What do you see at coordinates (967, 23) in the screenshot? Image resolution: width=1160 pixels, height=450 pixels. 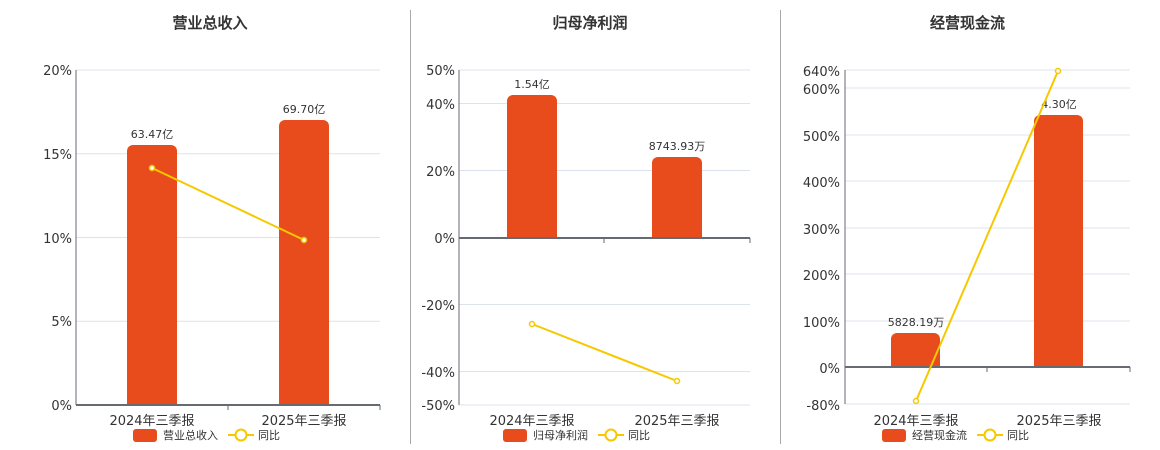 I see `chart-title: 经营现金流` at bounding box center [967, 23].